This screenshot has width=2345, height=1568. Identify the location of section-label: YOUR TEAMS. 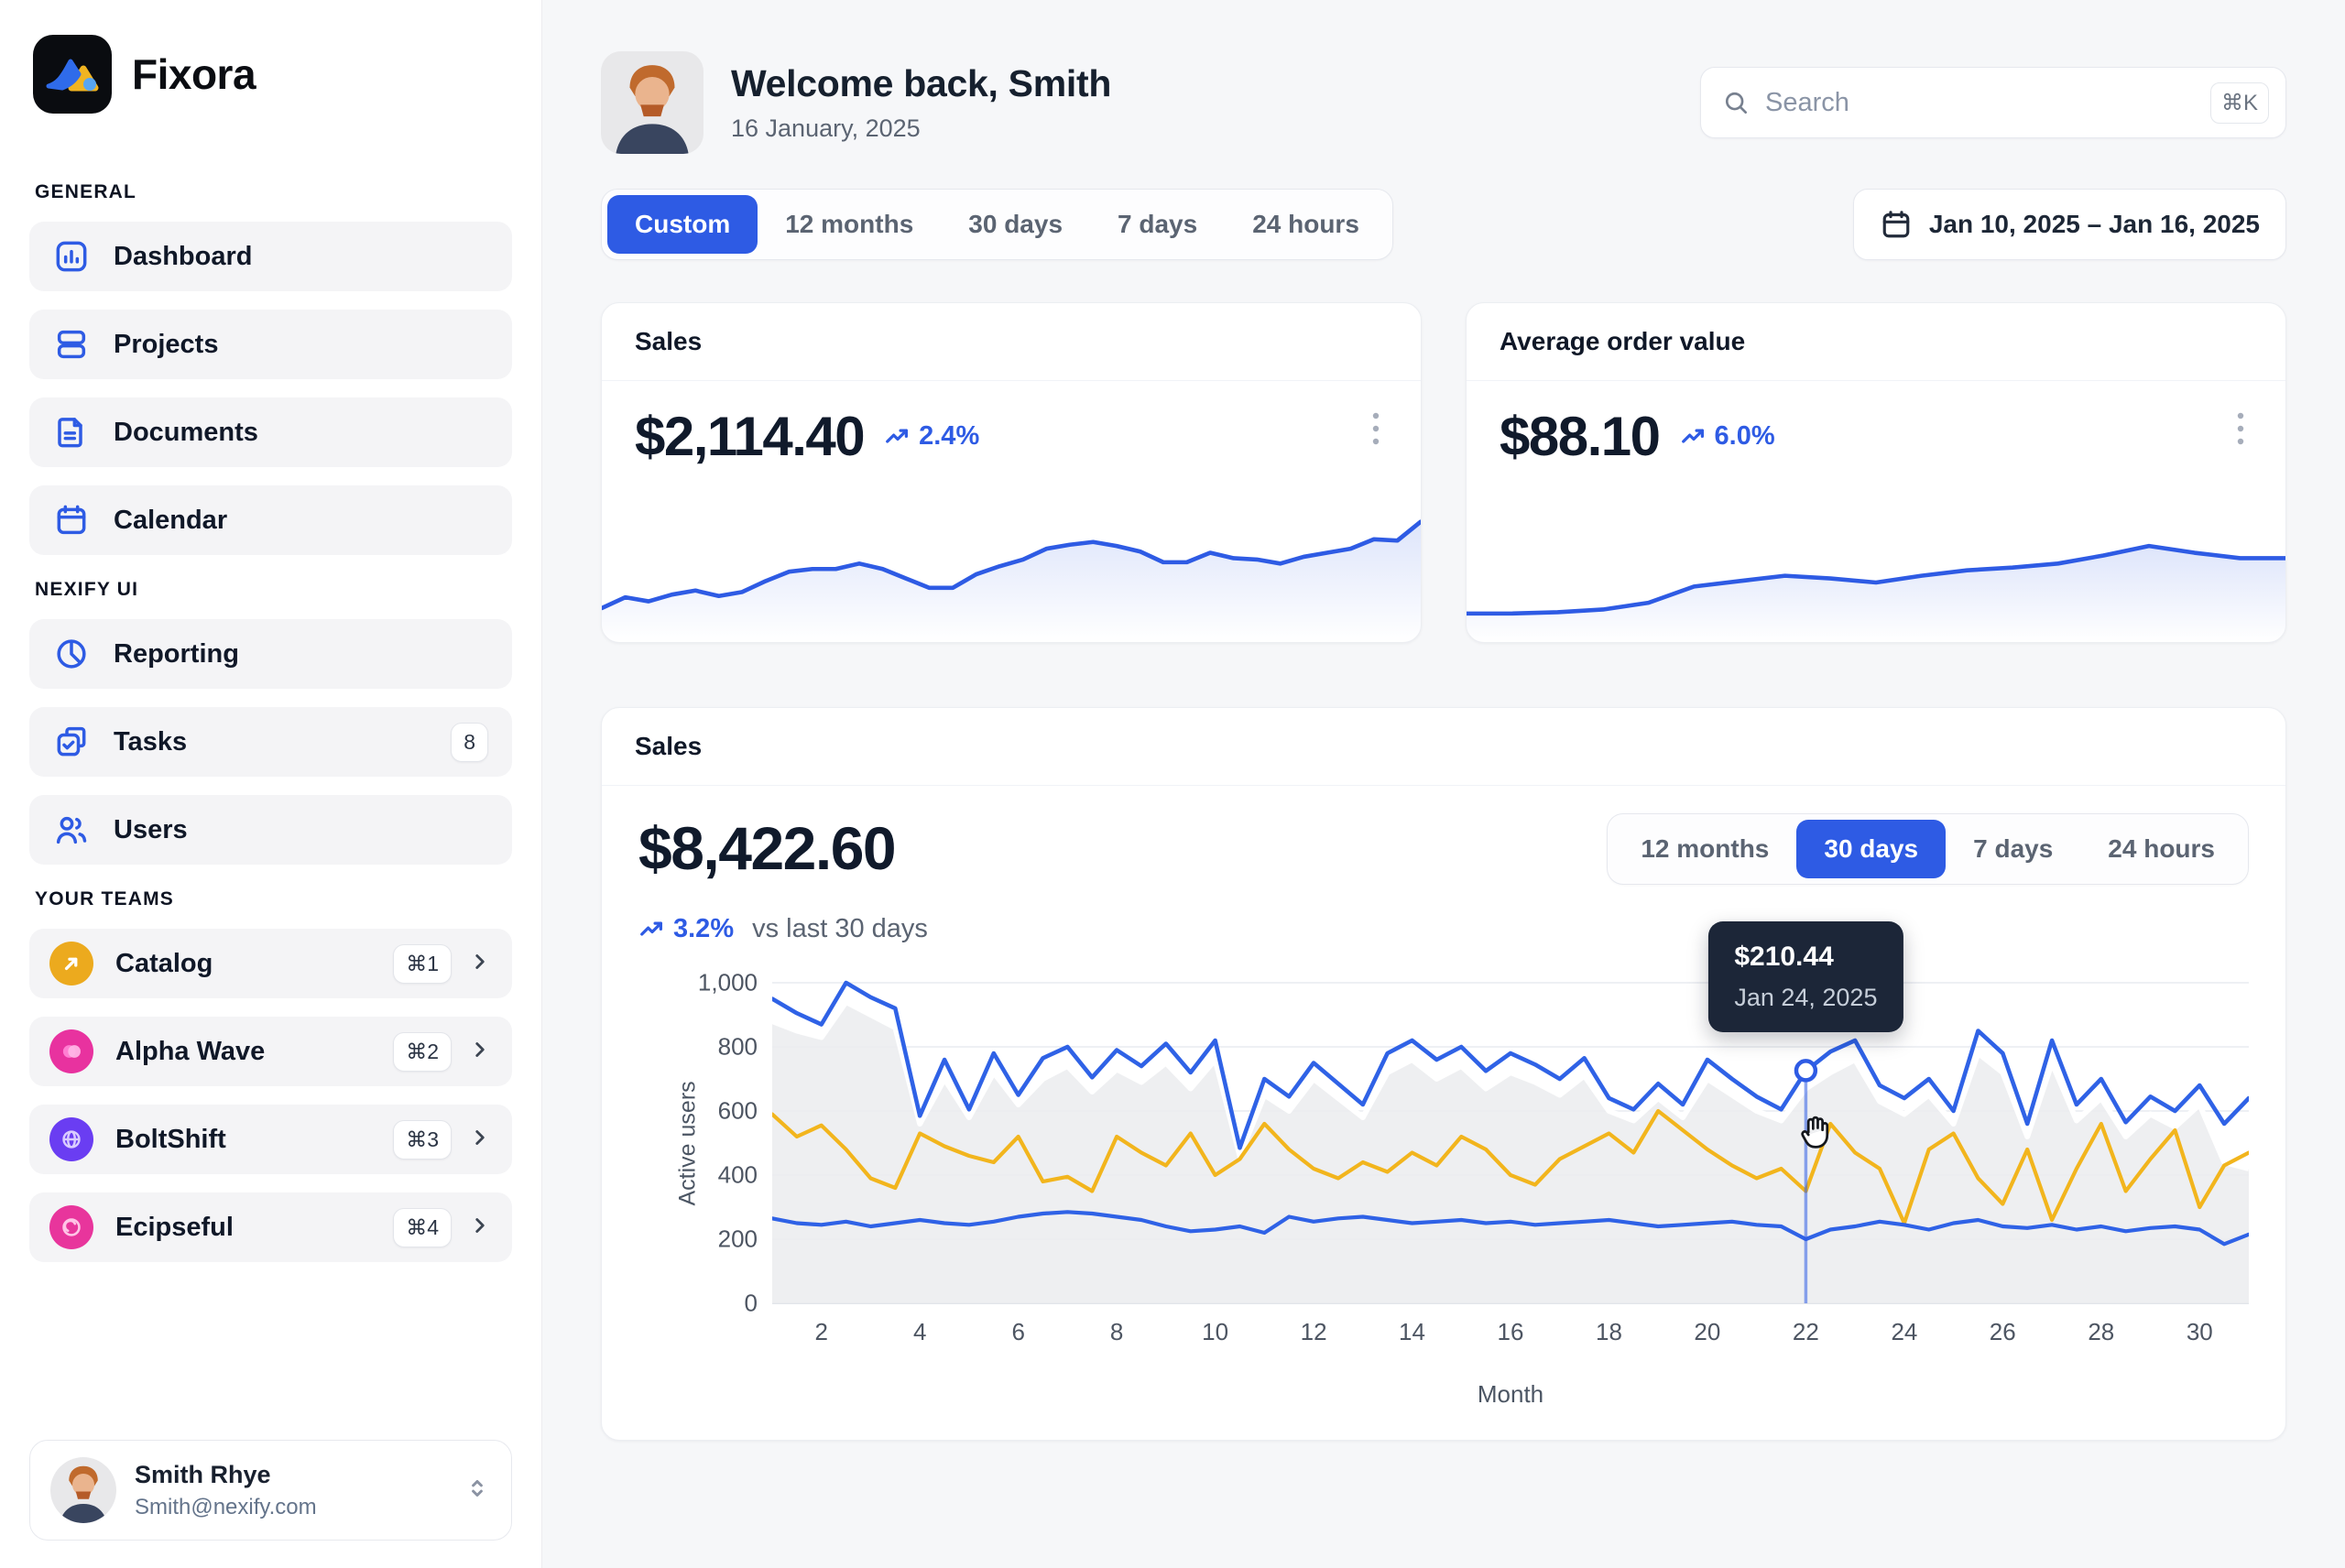
(105, 898).